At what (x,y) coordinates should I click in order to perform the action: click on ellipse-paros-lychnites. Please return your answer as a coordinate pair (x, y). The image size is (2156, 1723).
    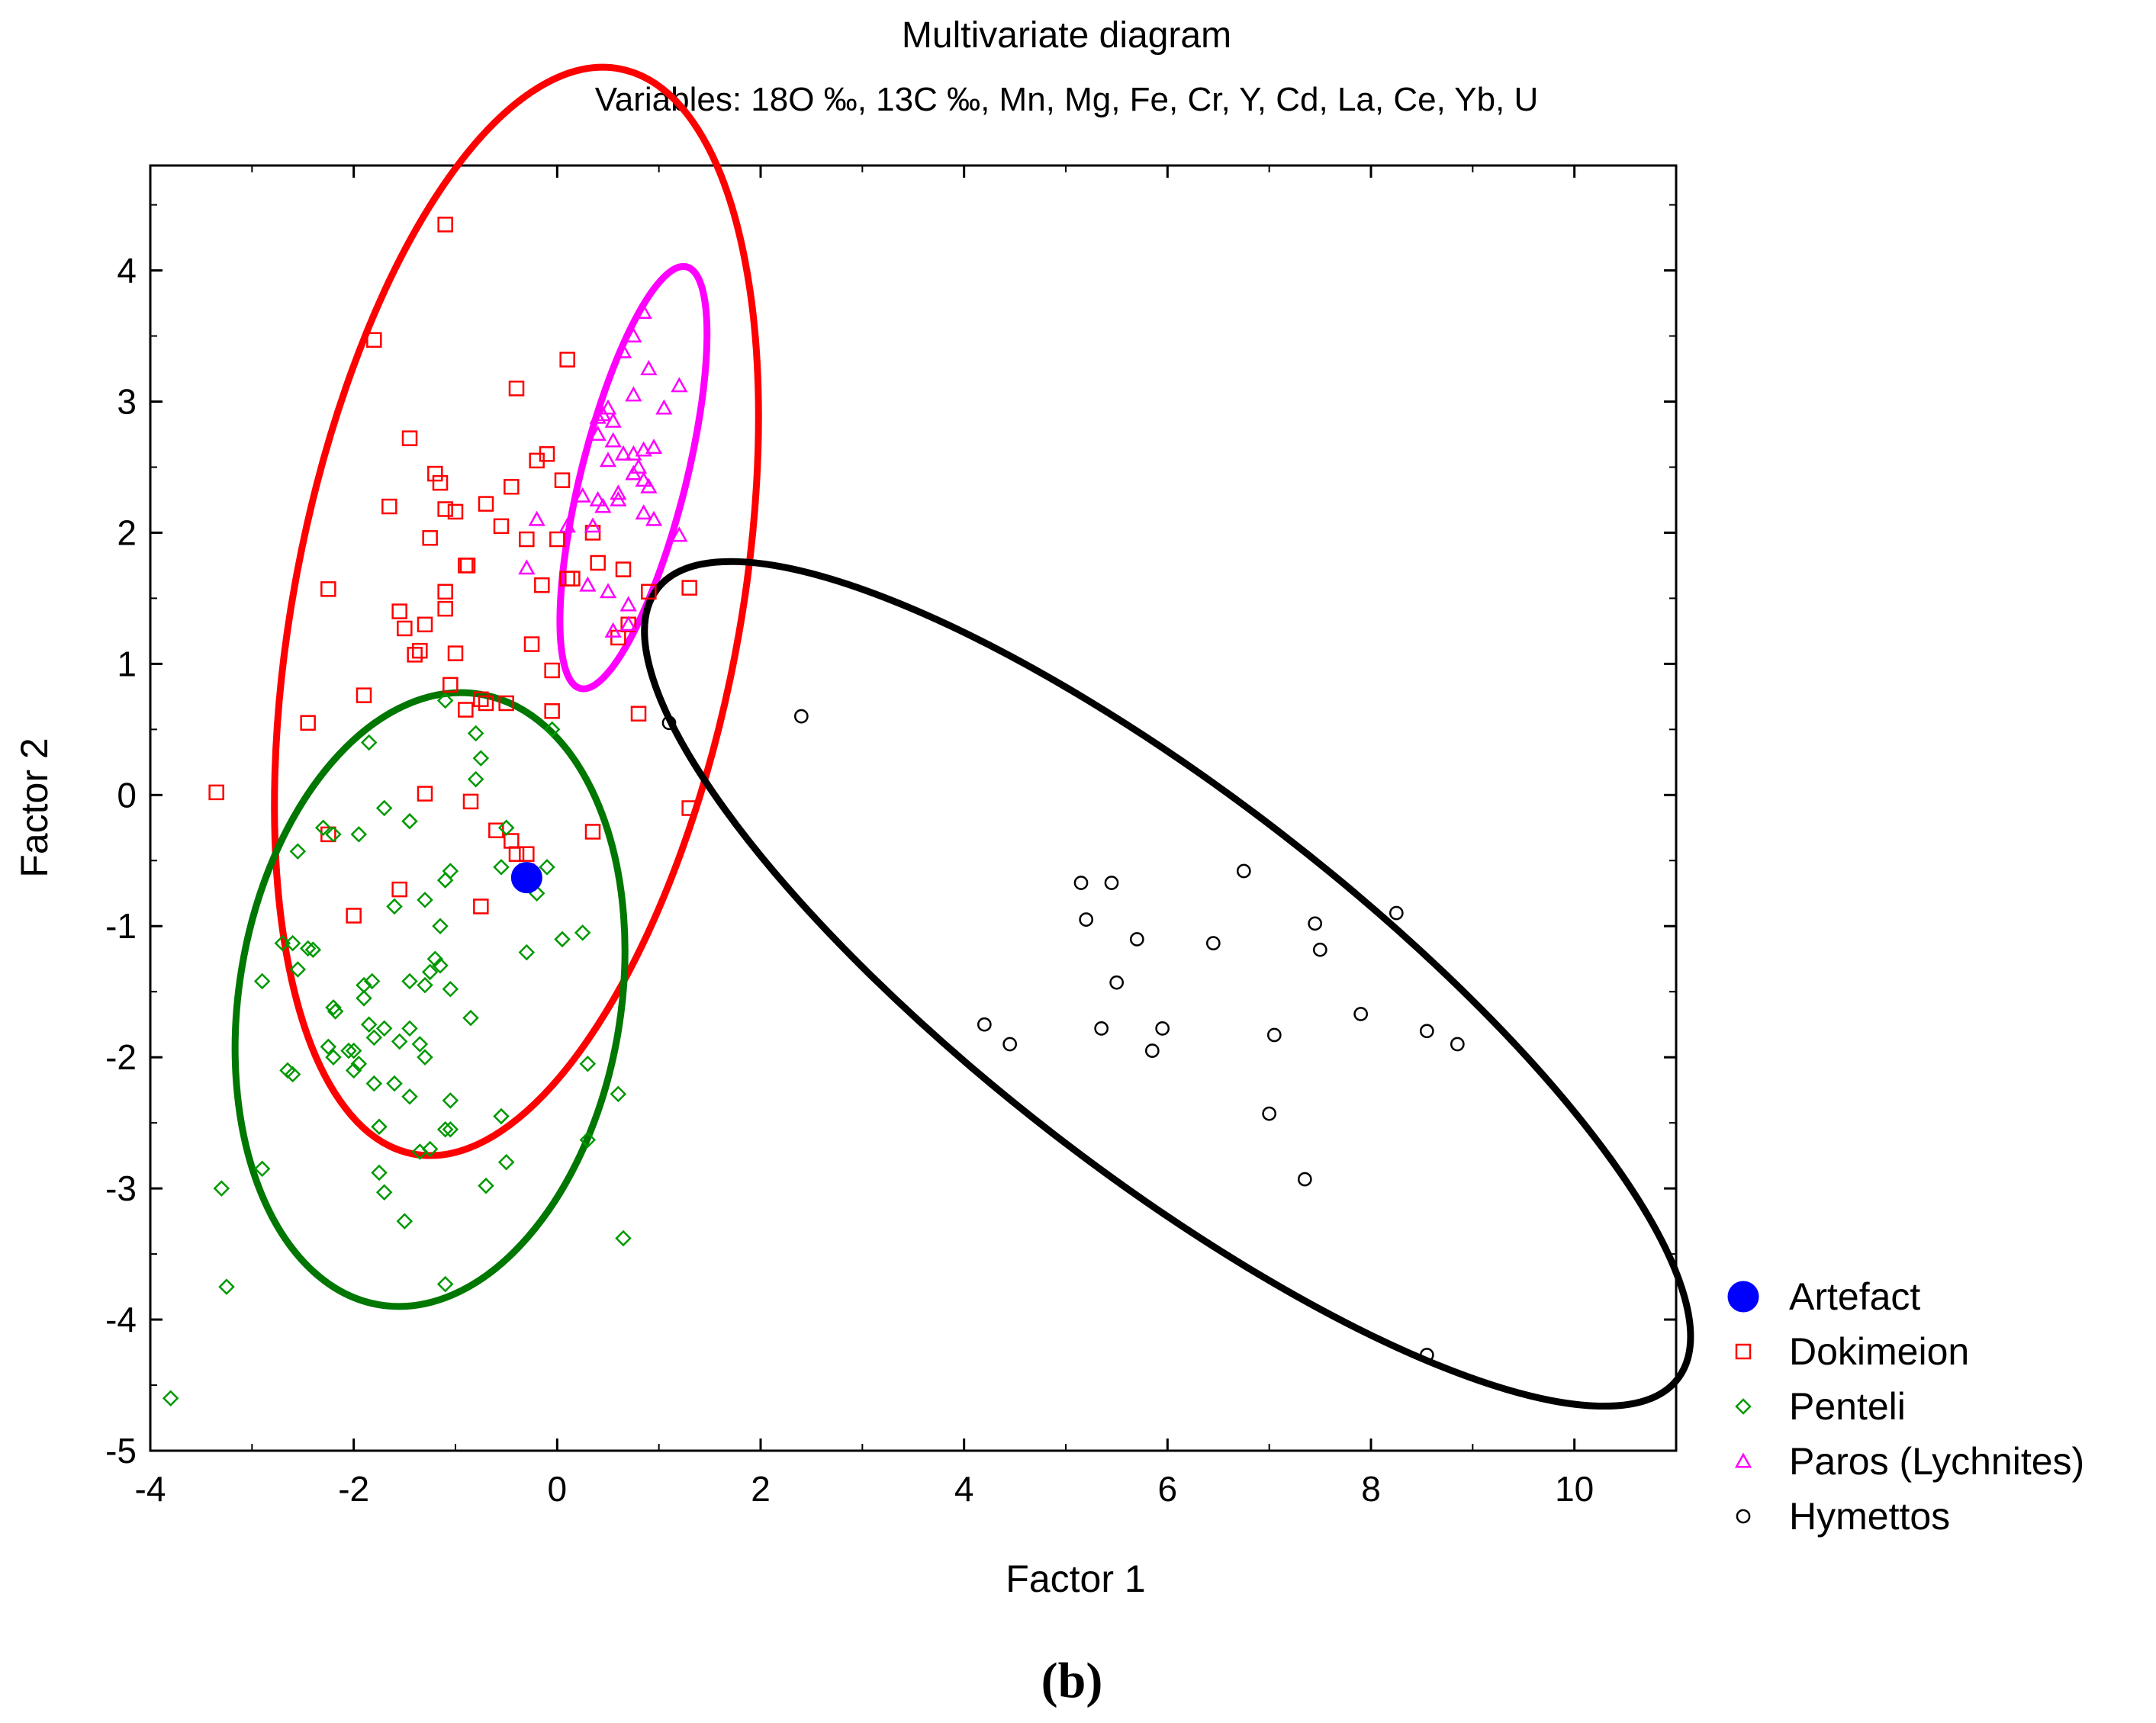
    Looking at the image, I should click on (633, 477).